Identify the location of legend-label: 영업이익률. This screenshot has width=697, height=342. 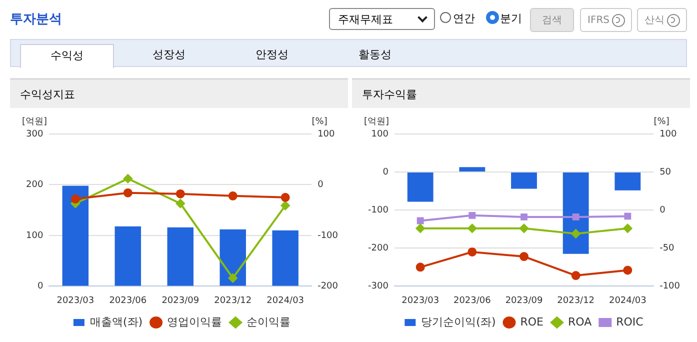
(194, 321).